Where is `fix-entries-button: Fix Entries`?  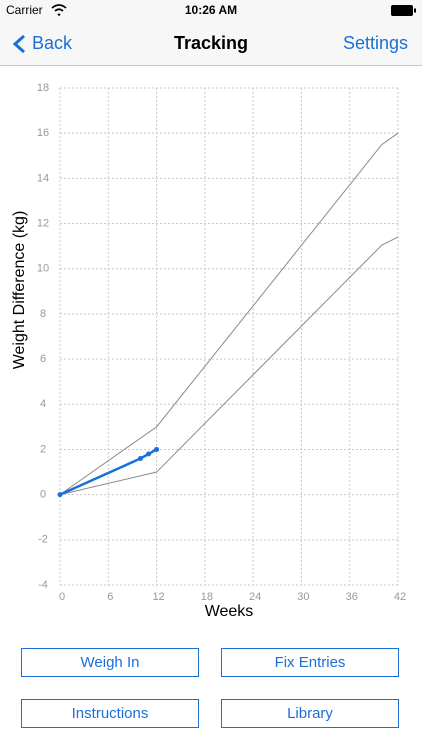
fix-entries-button: Fix Entries is located at coordinates (310, 662).